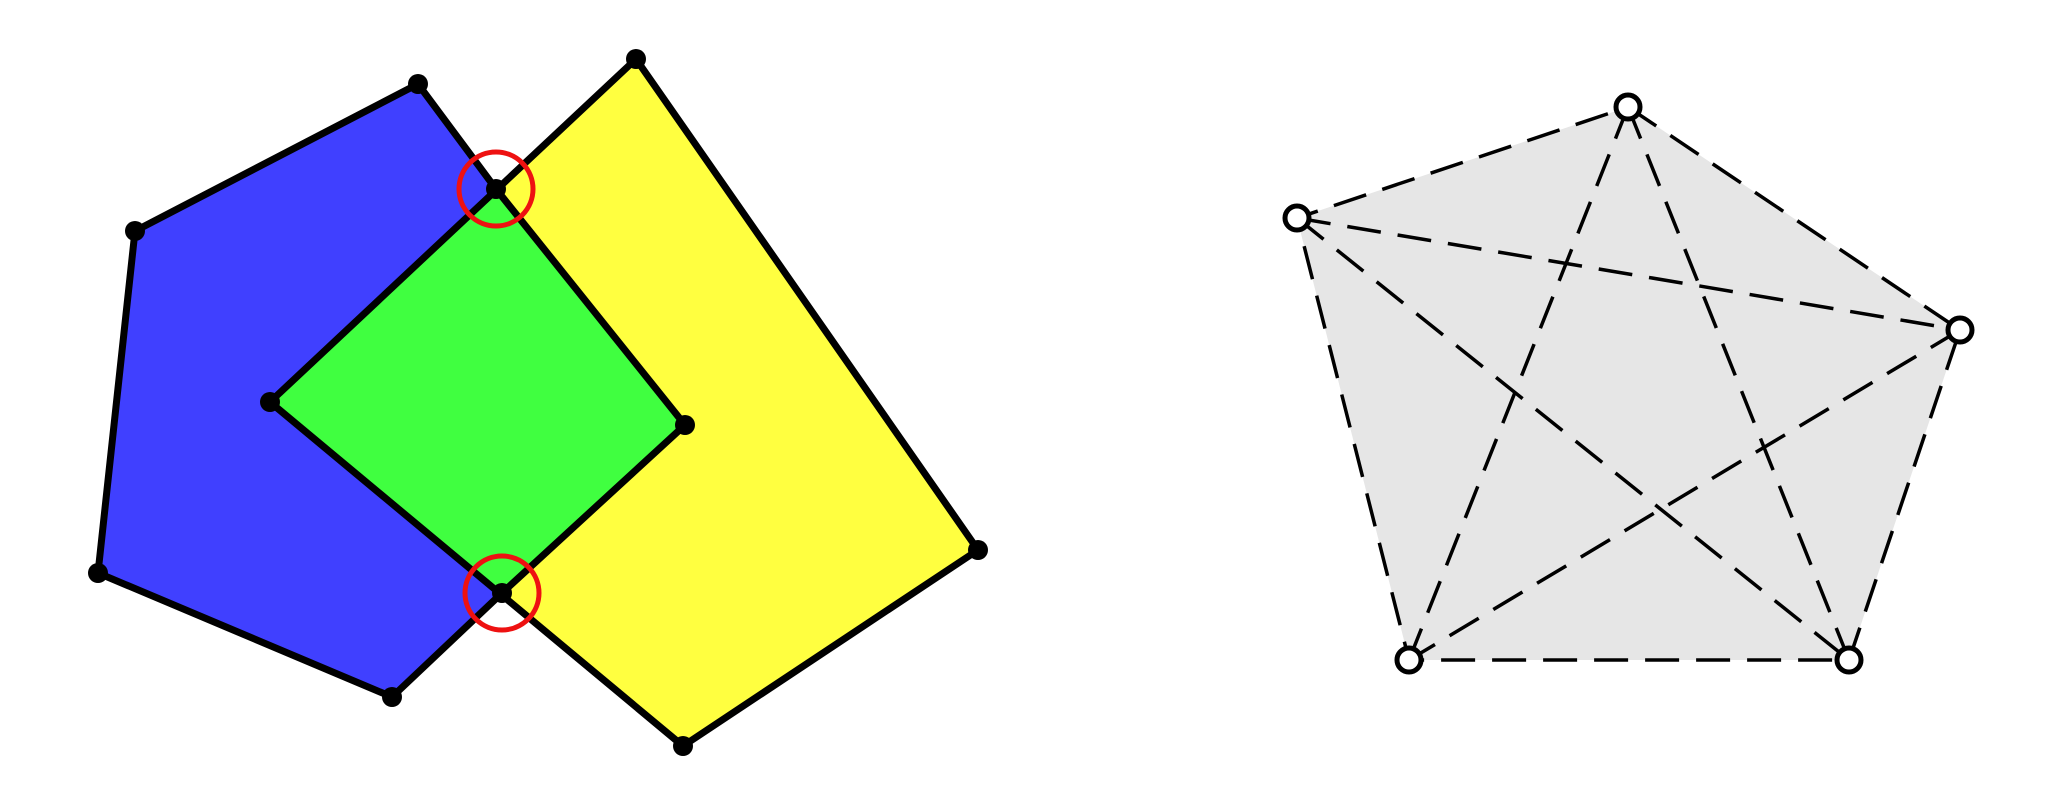 The image size is (2052, 811). I want to click on intersection-markers, so click(499, 391).